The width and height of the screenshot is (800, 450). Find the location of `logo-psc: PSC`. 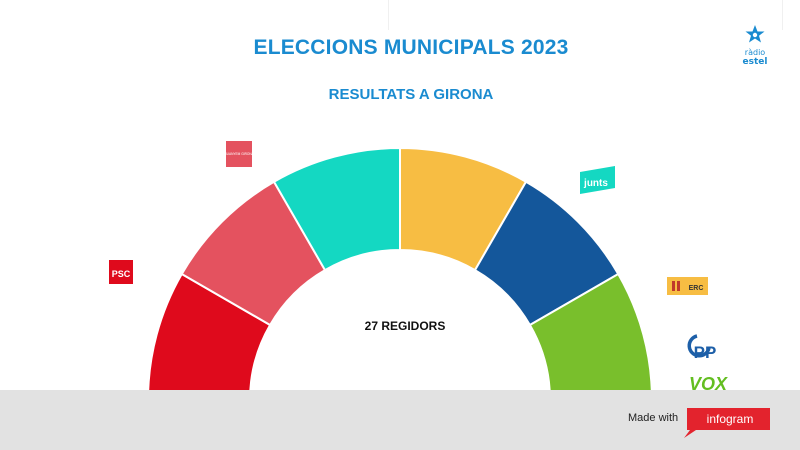

logo-psc: PSC is located at coordinates (121, 272).